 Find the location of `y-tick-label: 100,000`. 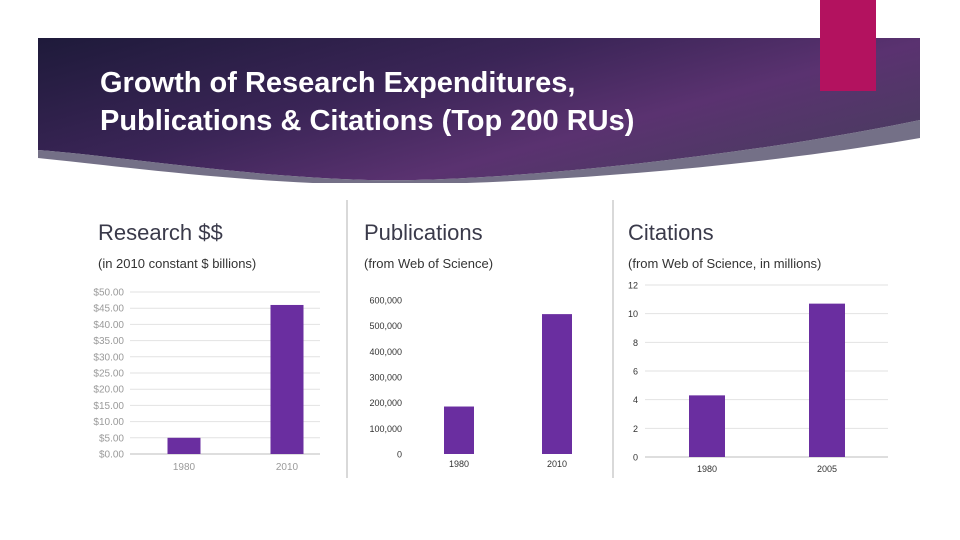

y-tick-label: 100,000 is located at coordinates (385, 429).